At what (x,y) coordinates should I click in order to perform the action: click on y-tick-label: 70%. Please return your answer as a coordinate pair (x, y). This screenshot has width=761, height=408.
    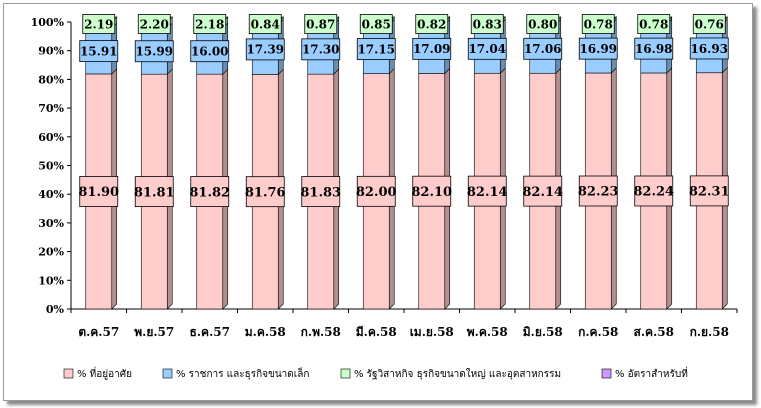
    Looking at the image, I should click on (51, 108).